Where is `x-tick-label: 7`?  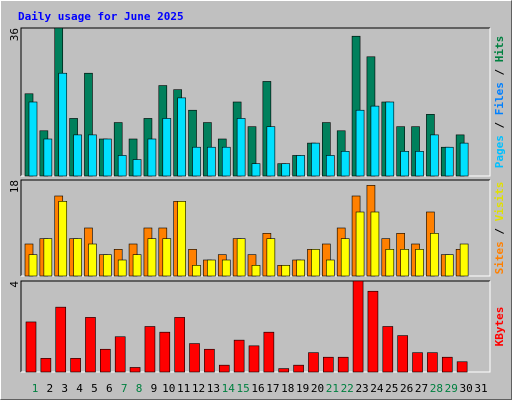 x-tick-label: 7 is located at coordinates (124, 388).